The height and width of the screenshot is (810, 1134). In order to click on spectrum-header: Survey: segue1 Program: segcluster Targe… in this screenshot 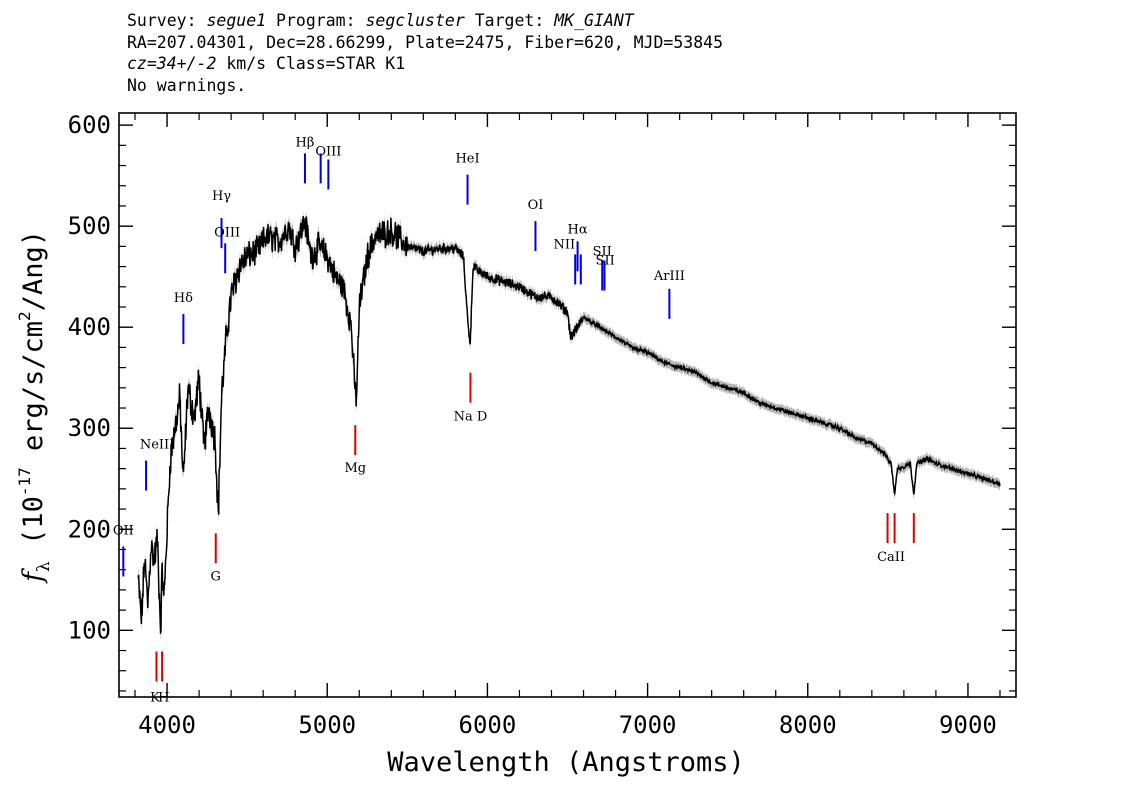, I will do `click(425, 53)`.